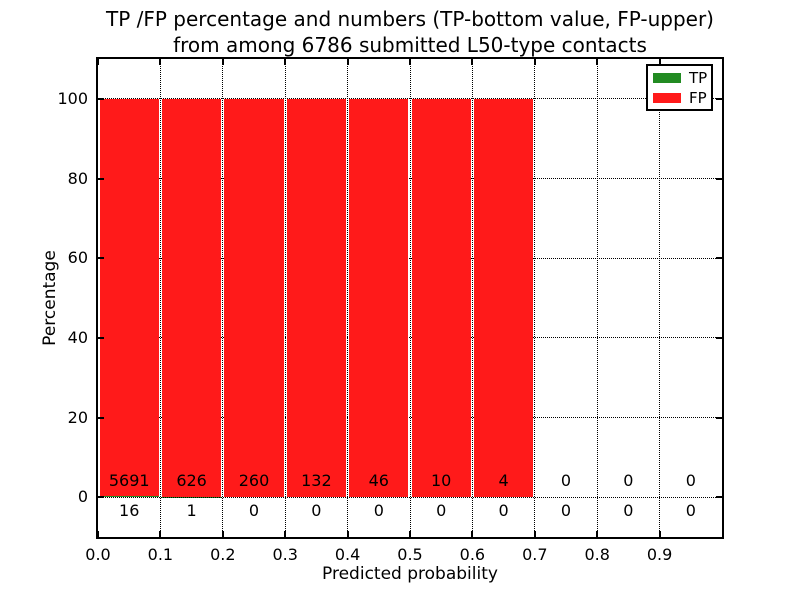 Image resolution: width=800 pixels, height=600 pixels. I want to click on fp-count-label: 626, so click(191, 481).